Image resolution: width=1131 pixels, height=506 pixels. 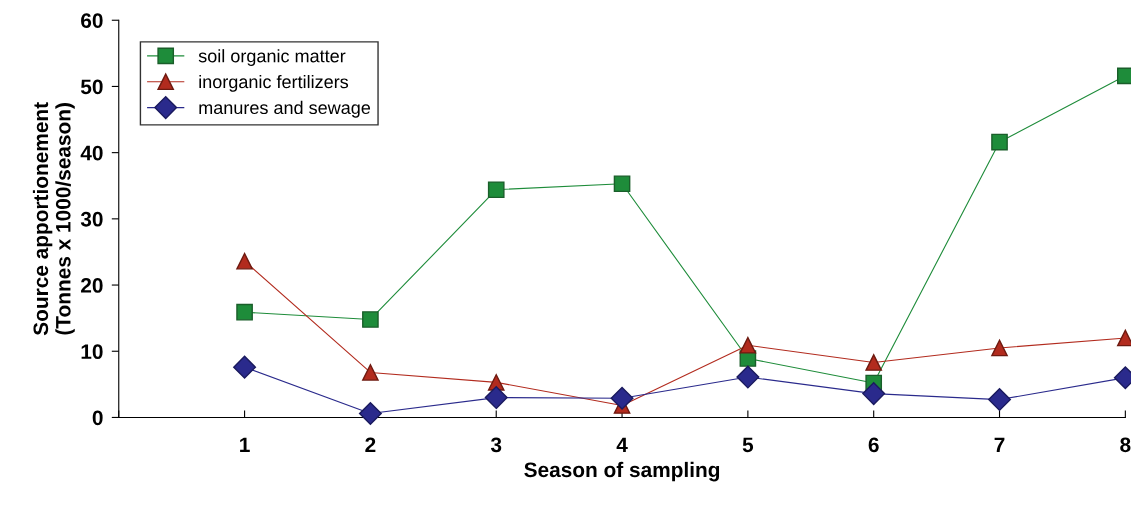 What do you see at coordinates (91, 153) in the screenshot?
I see `y-tick-label: 40` at bounding box center [91, 153].